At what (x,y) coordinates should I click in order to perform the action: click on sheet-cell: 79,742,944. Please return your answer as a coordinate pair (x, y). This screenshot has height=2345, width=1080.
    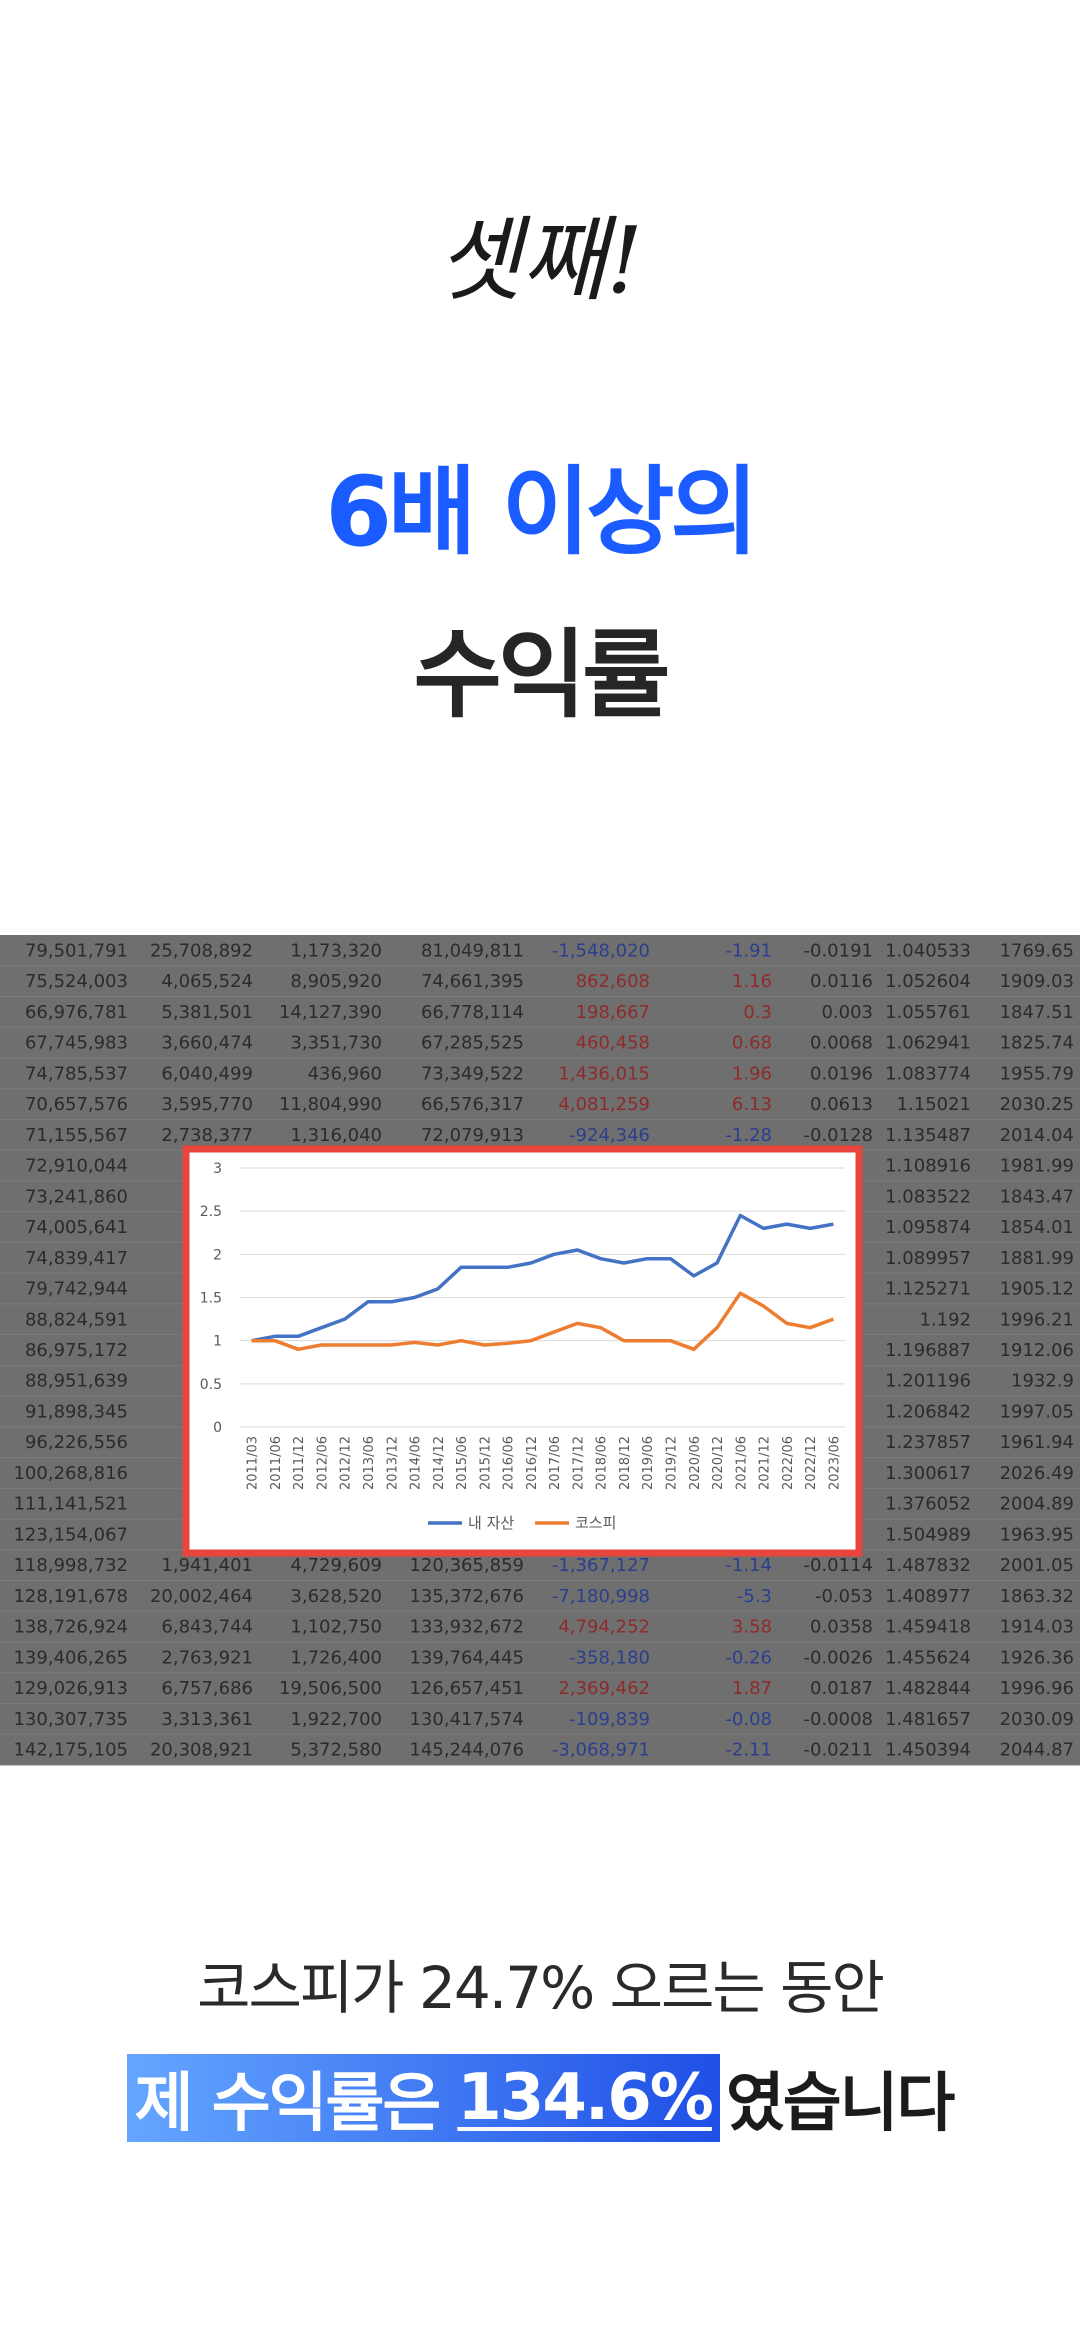
    Looking at the image, I should click on (76, 1289).